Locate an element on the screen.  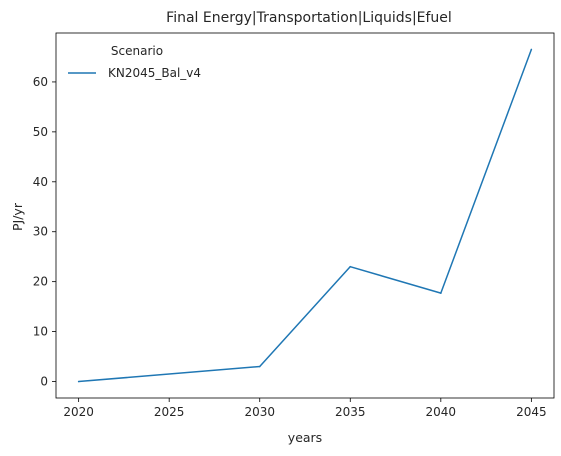
x-axis-label: years is located at coordinates (305, 437).